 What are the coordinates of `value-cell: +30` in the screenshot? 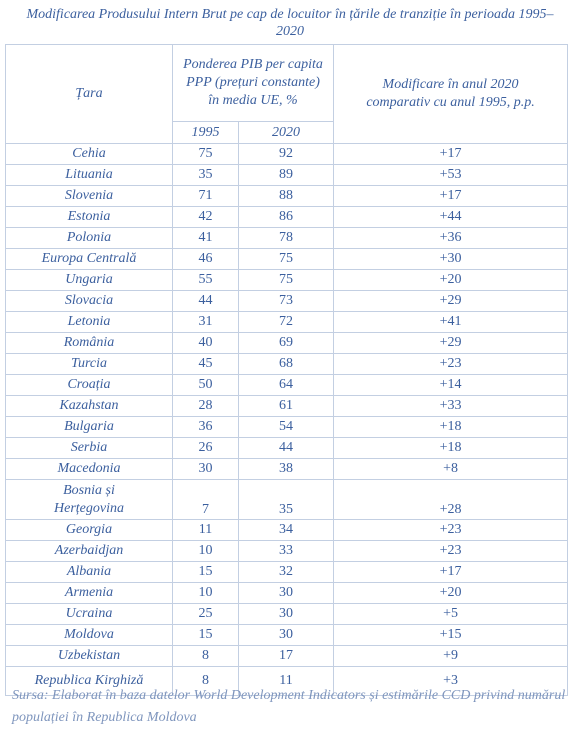 It's located at (451, 259).